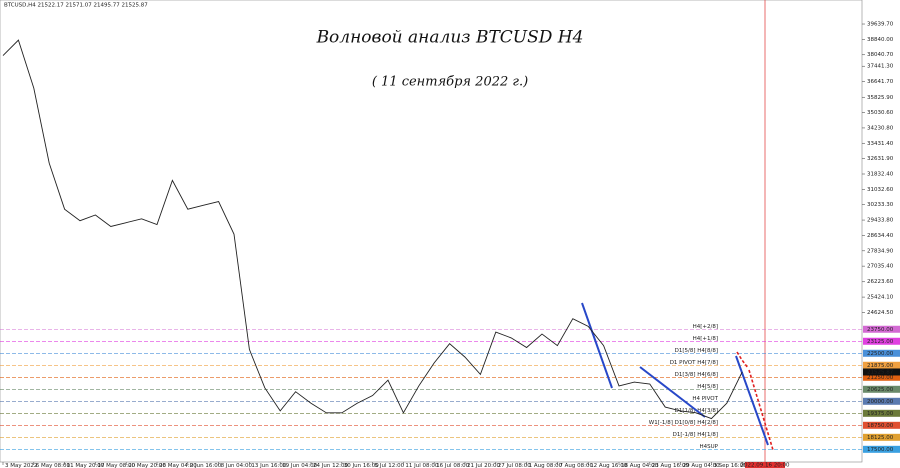 Image resolution: width=900 pixels, height=468 pixels. Describe the element at coordinates (361, 465) in the screenshot. I see `x-tick-label: 30 Jun 16:00` at that location.